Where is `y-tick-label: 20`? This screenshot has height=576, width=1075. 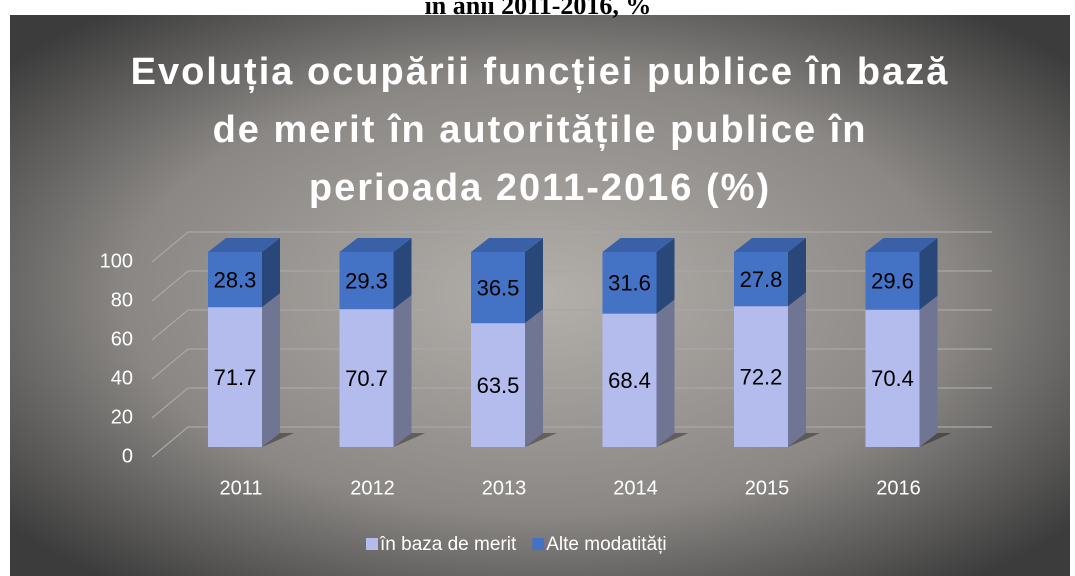
y-tick-label: 20 is located at coordinates (122, 417).